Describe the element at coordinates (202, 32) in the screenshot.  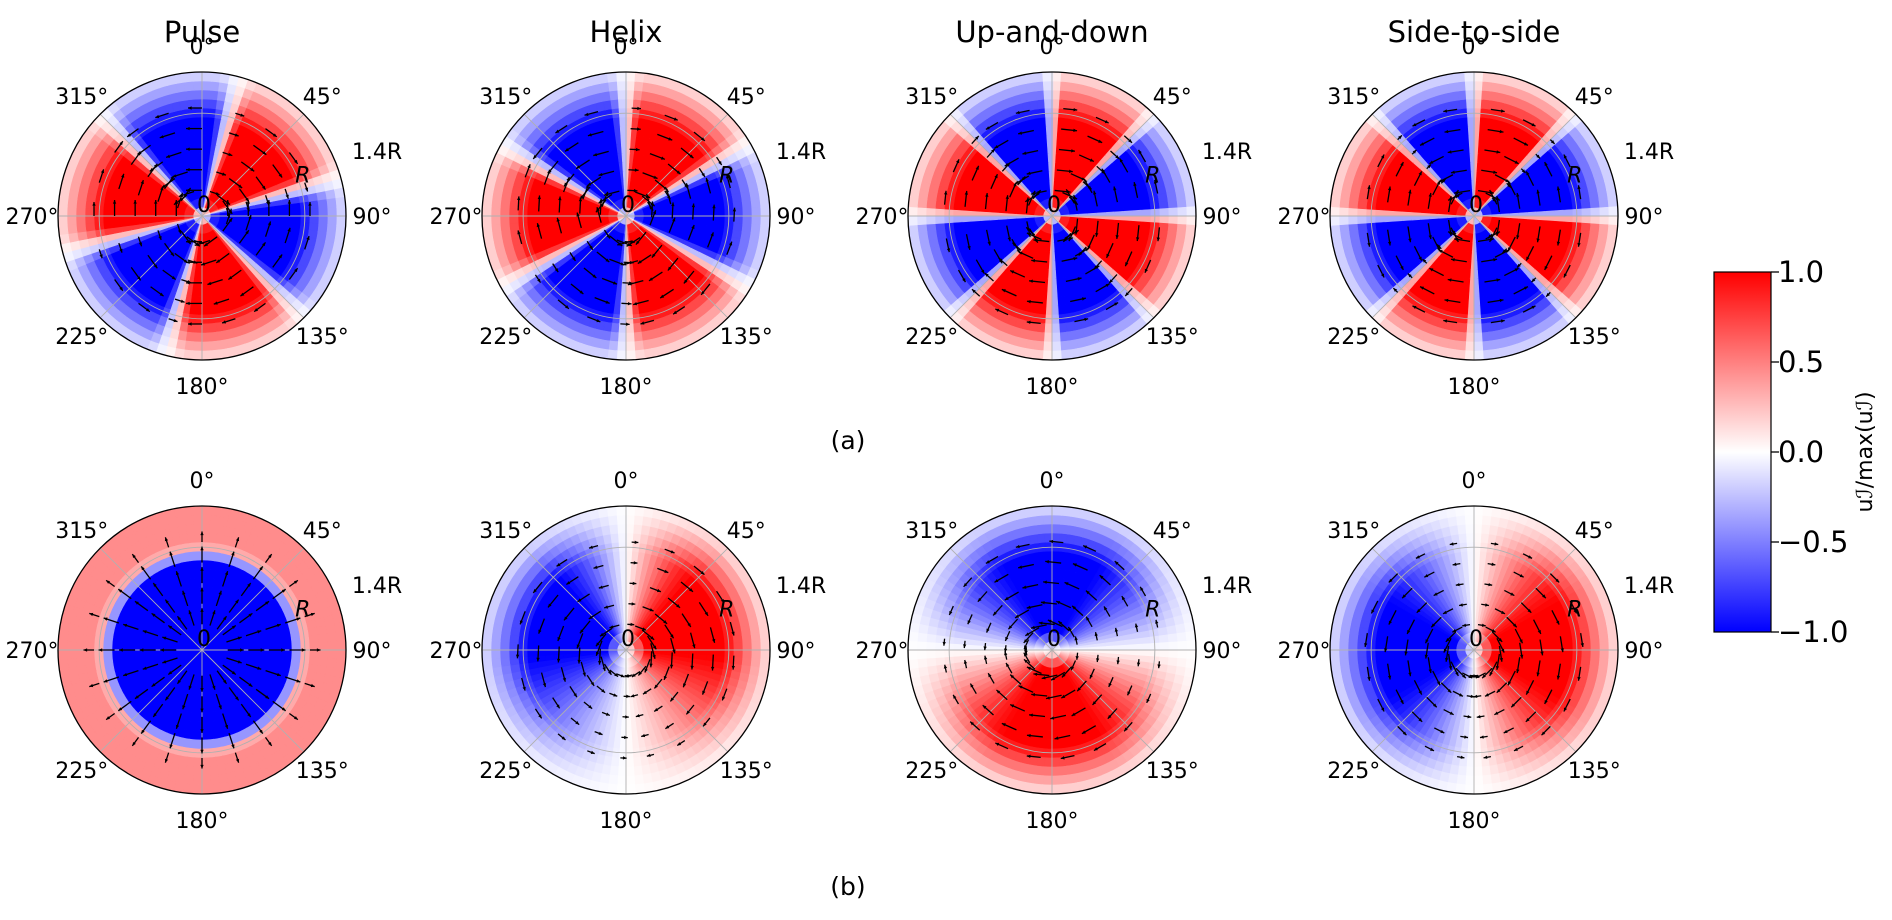
I see `column-title-pulse: Pulse` at that location.